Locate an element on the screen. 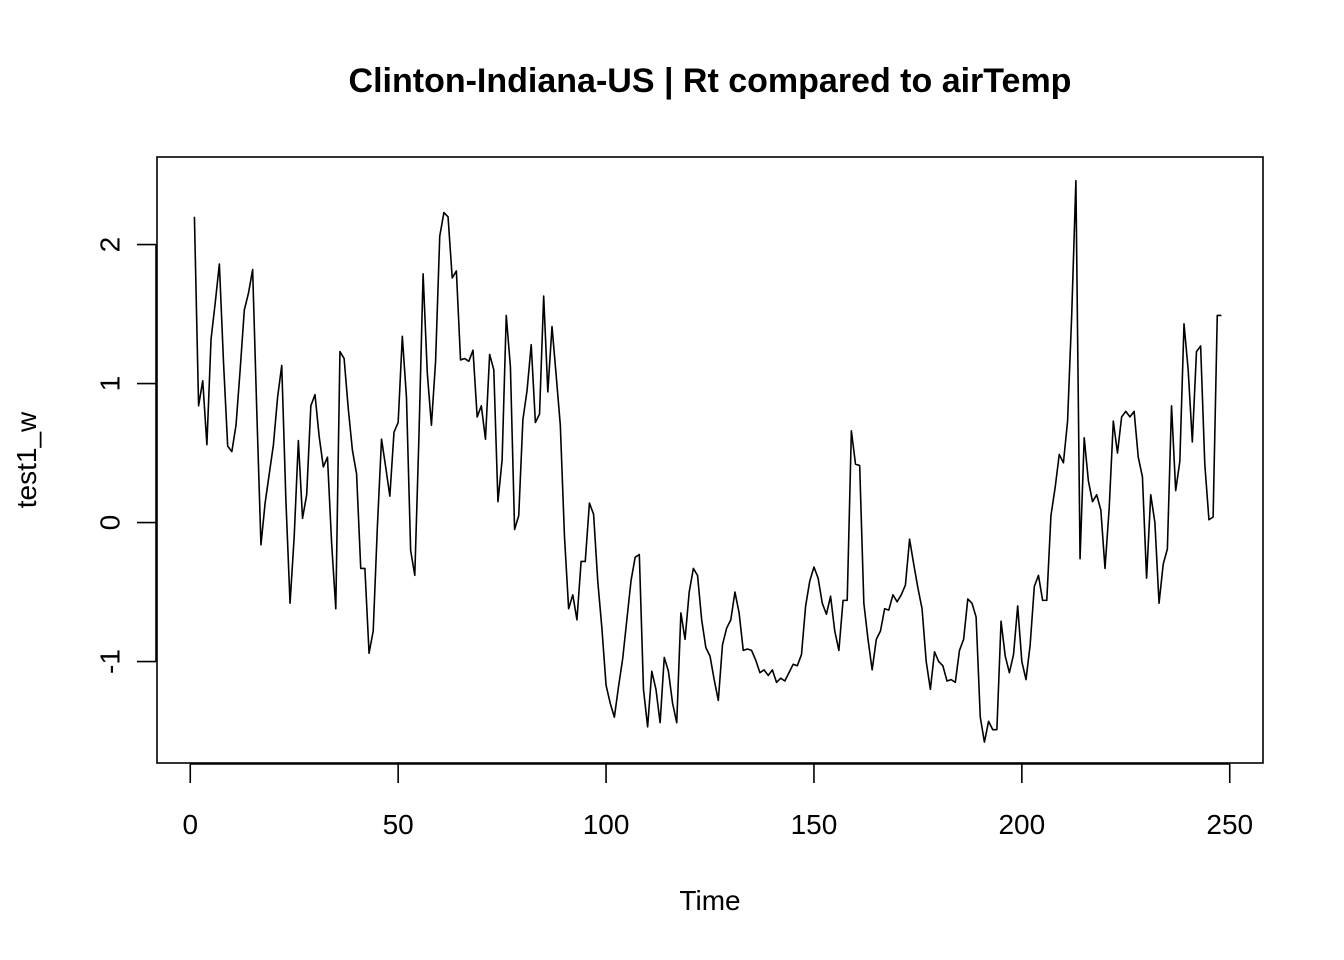 The height and width of the screenshot is (960, 1344). x-tick-label: 50 is located at coordinates (398, 824).